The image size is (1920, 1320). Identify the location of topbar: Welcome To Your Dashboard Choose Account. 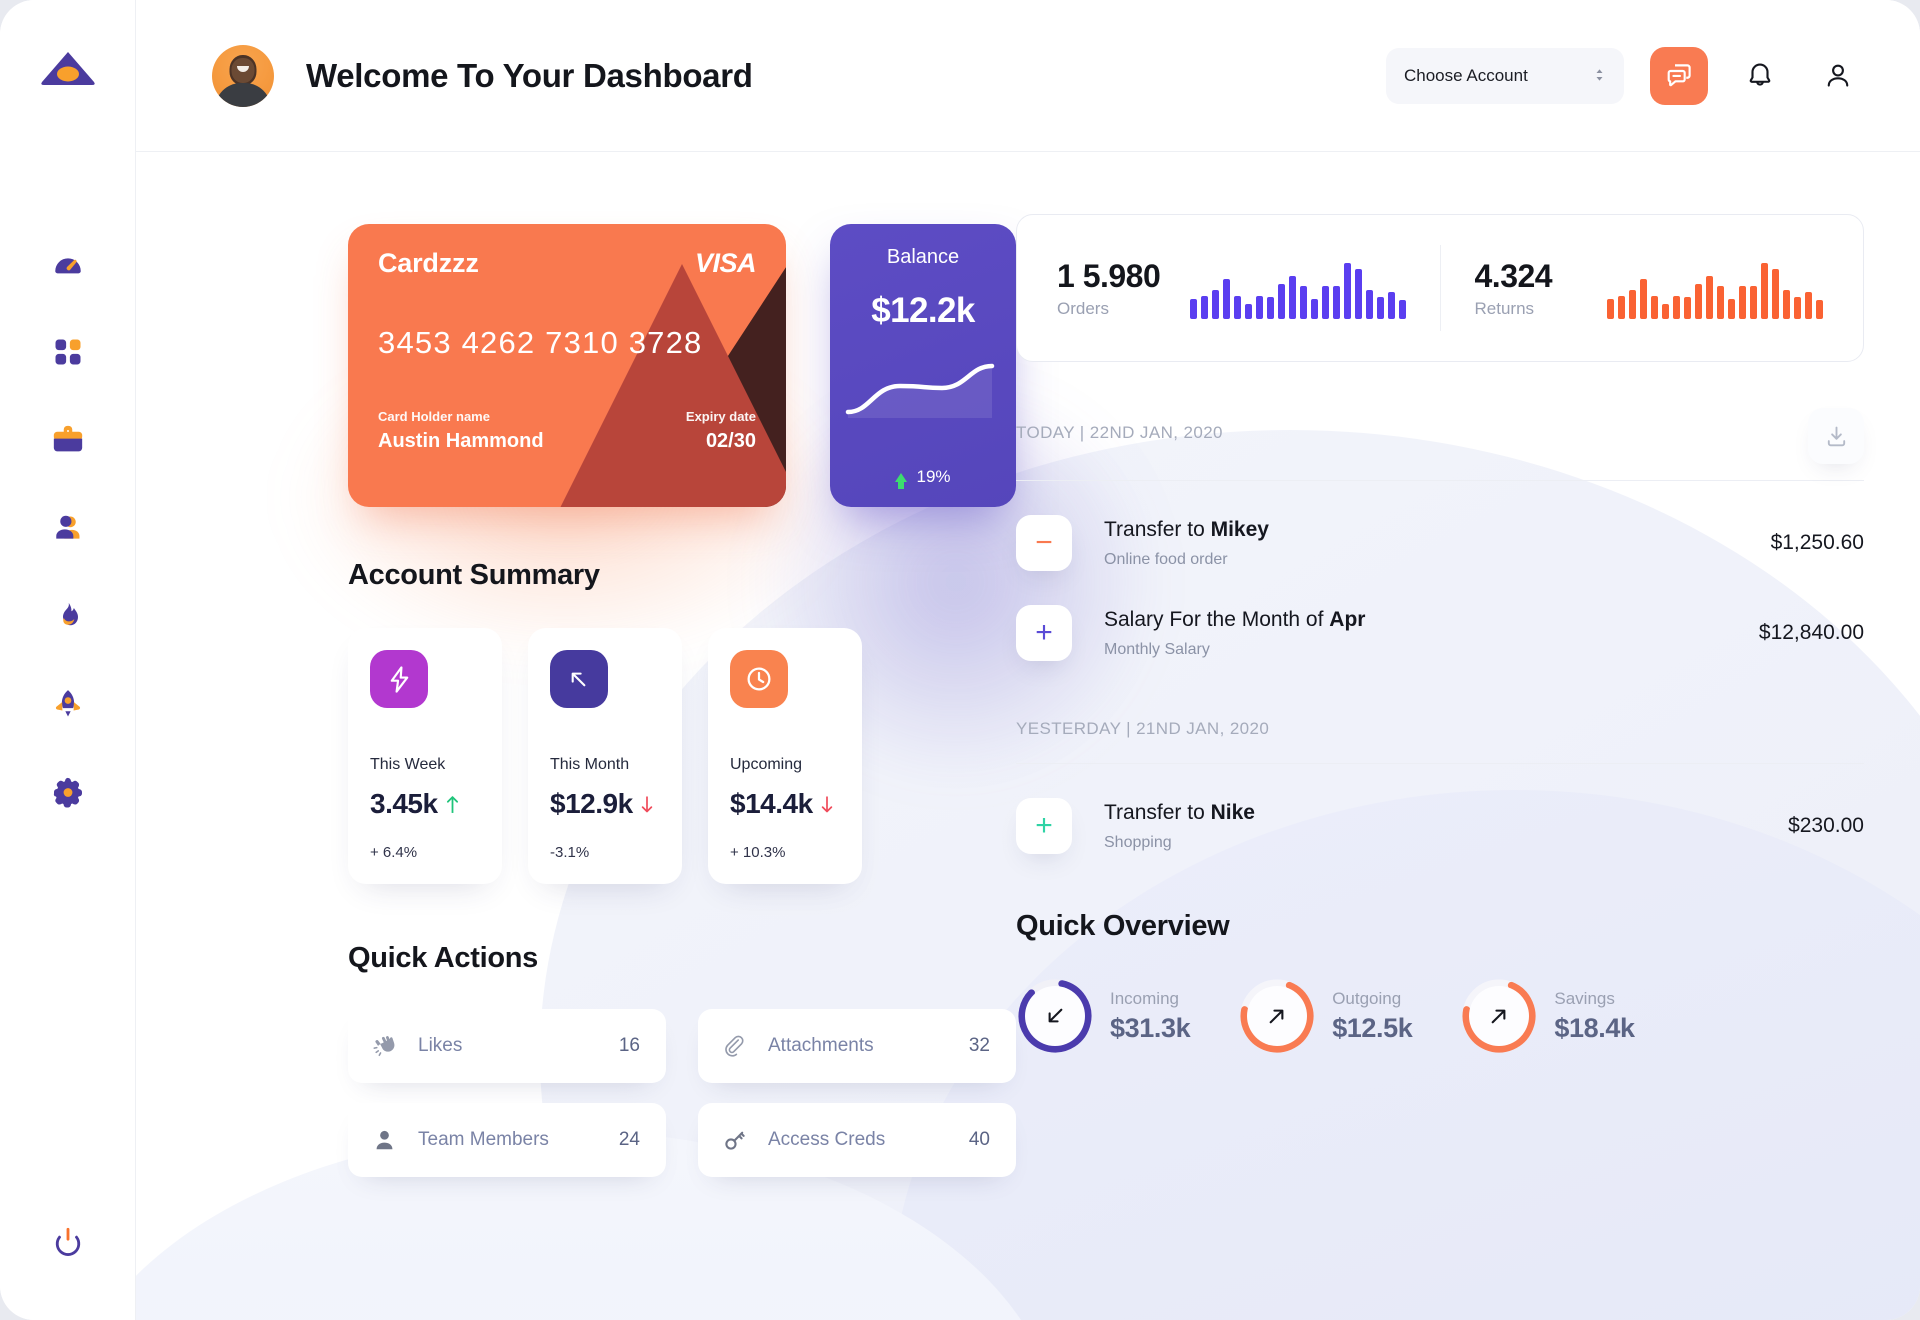
(1028, 76).